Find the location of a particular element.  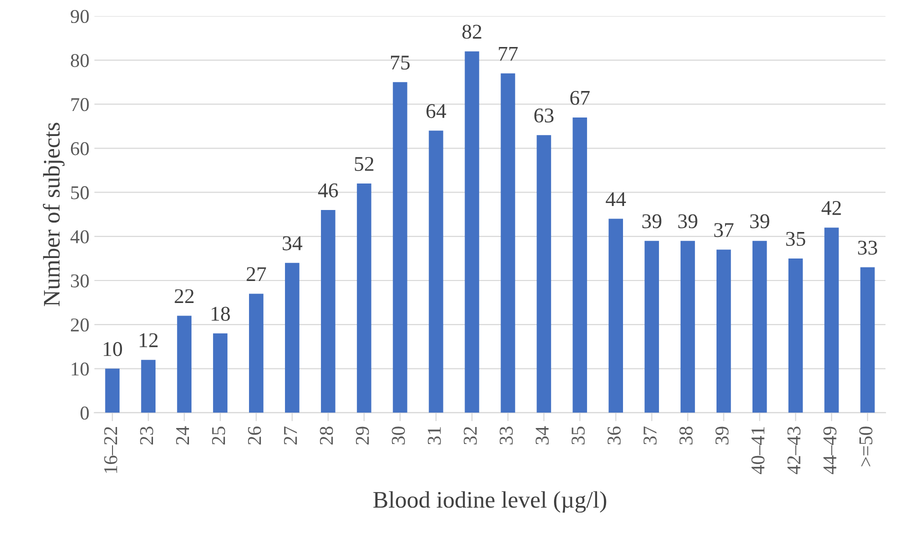

y-tick-label: 90 is located at coordinates (79, 17).